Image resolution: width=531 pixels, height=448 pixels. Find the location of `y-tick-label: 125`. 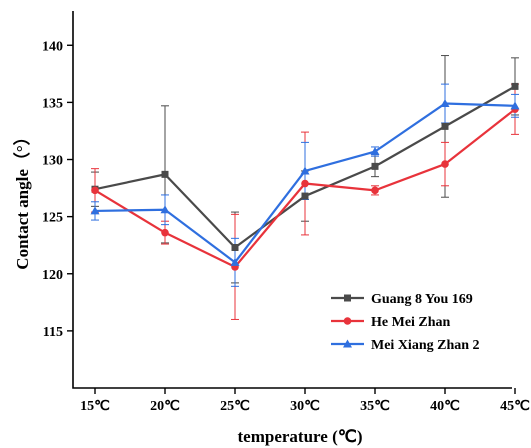

y-tick-label: 125 is located at coordinates (52, 218).